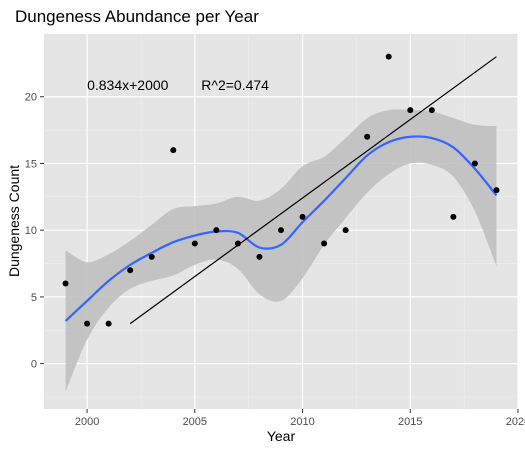 The height and width of the screenshot is (450, 525). What do you see at coordinates (34, 365) in the screenshot?
I see `y-tick-label: 0` at bounding box center [34, 365].